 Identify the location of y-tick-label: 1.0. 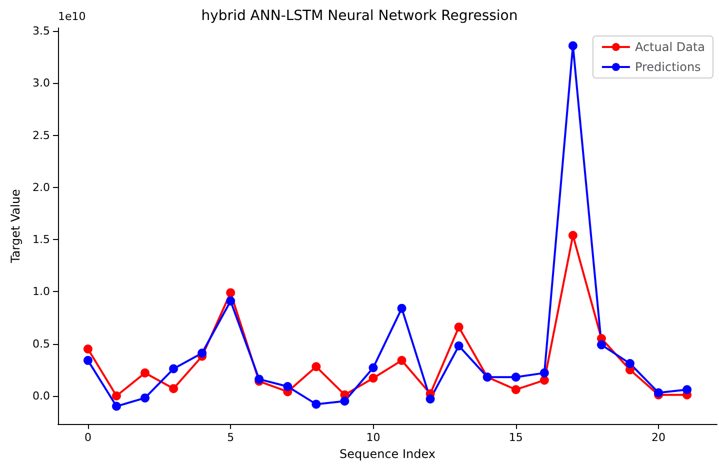
(41, 291).